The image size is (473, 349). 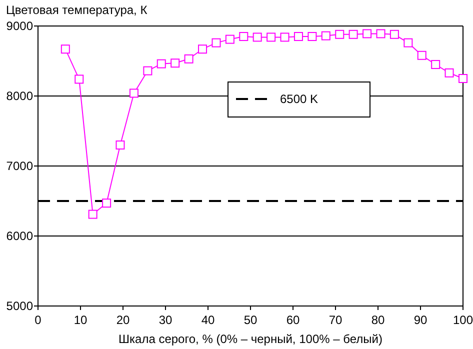 What do you see at coordinates (208, 320) in the screenshot?
I see `x-tick-label: 40` at bounding box center [208, 320].